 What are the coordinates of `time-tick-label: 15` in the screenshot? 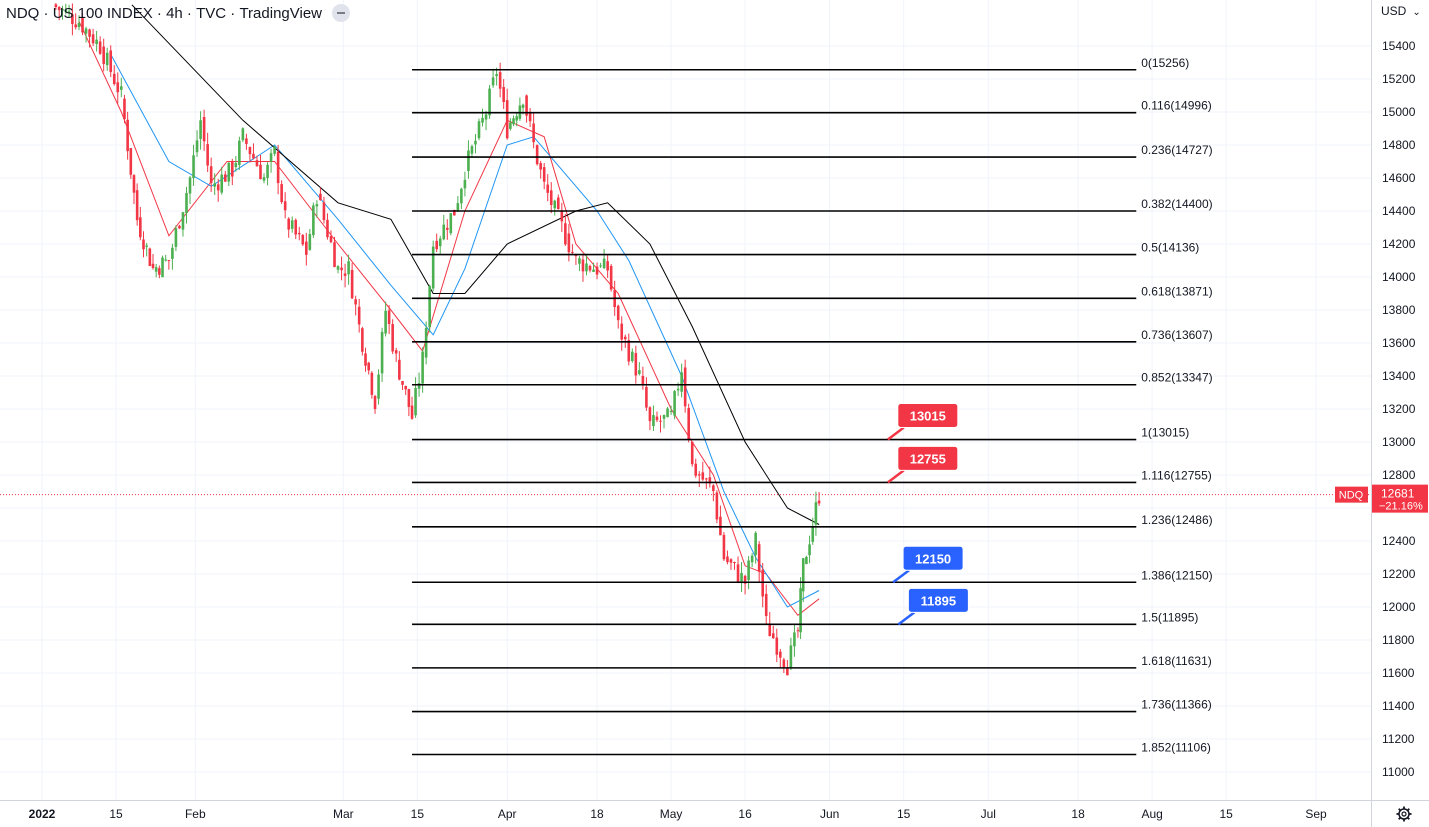 It's located at (904, 814).